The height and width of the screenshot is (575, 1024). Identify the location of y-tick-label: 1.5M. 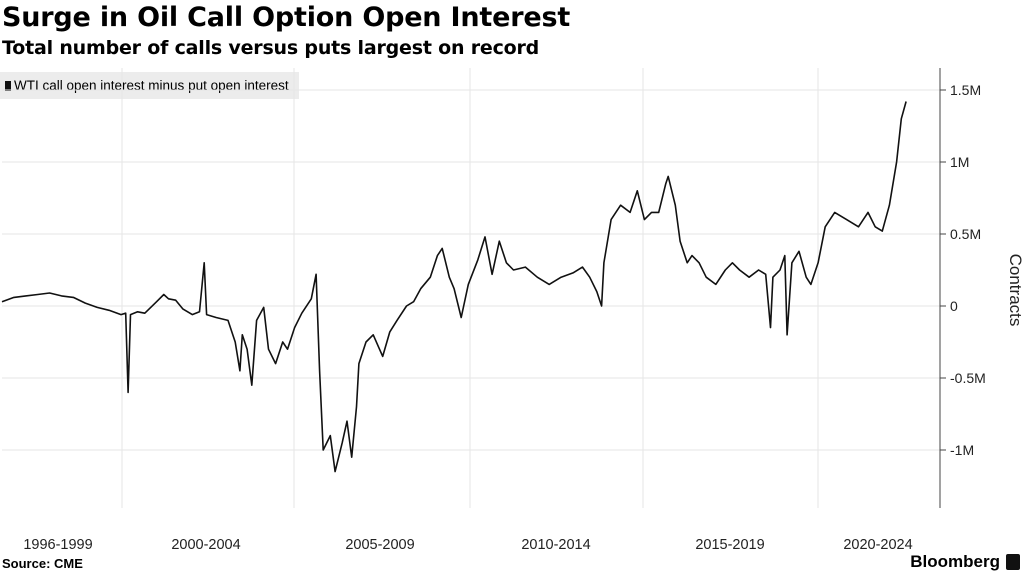
(965, 90).